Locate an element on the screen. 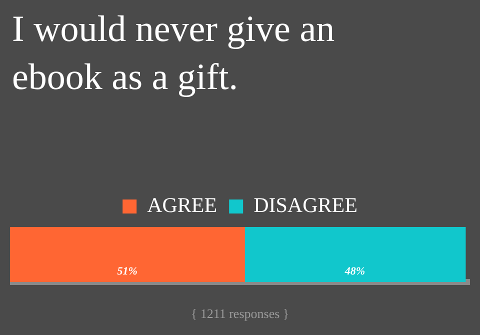 This screenshot has height=335, width=480. text: { 1211 responses } is located at coordinates (240, 314).